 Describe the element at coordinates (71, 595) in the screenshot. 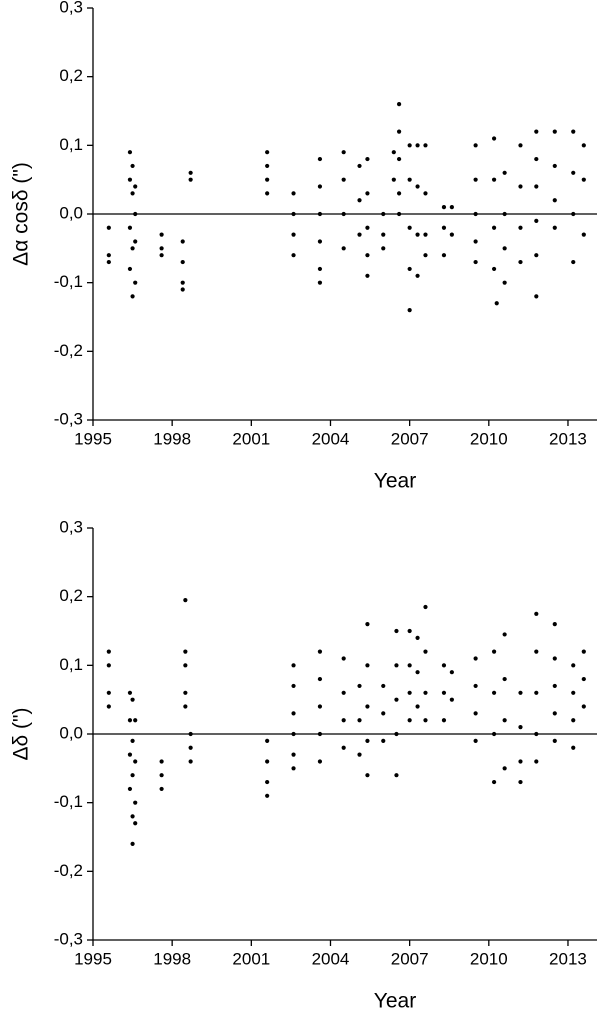

I see `y-tick-label: 0,2` at that location.